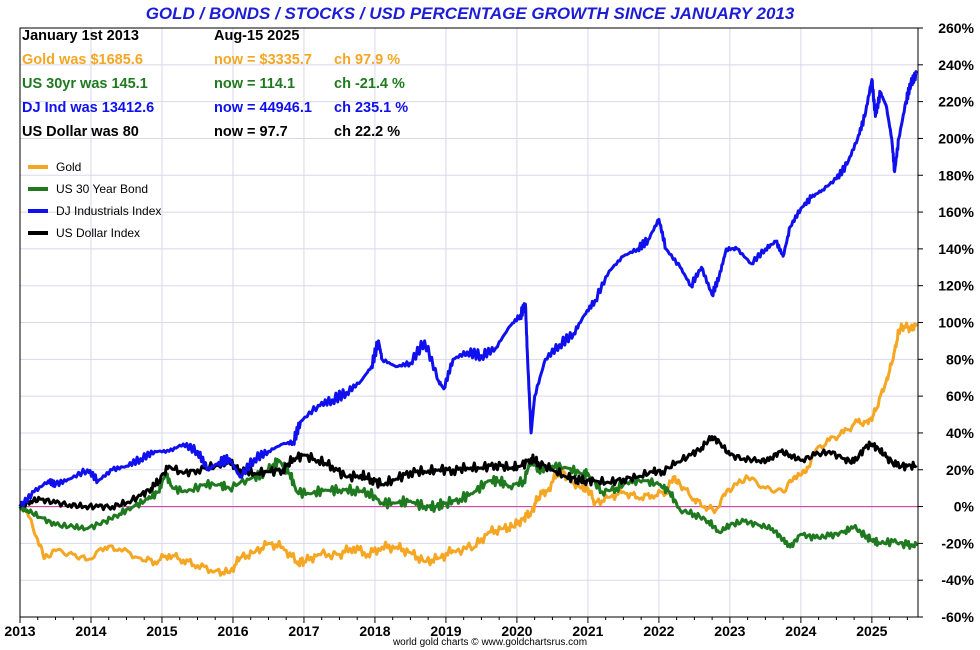 The image size is (980, 650). Describe the element at coordinates (871, 631) in the screenshot. I see `x-tick-label: 2025` at that location.